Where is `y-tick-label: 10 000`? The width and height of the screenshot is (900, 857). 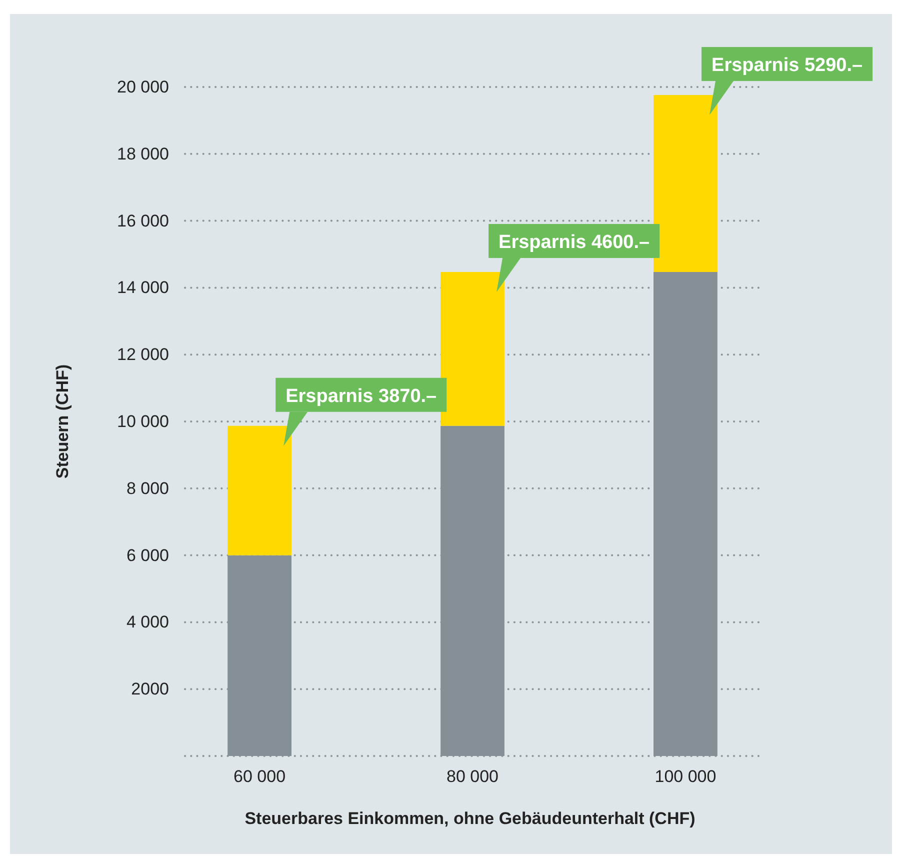
y-tick-label: 10 000 is located at coordinates (143, 421).